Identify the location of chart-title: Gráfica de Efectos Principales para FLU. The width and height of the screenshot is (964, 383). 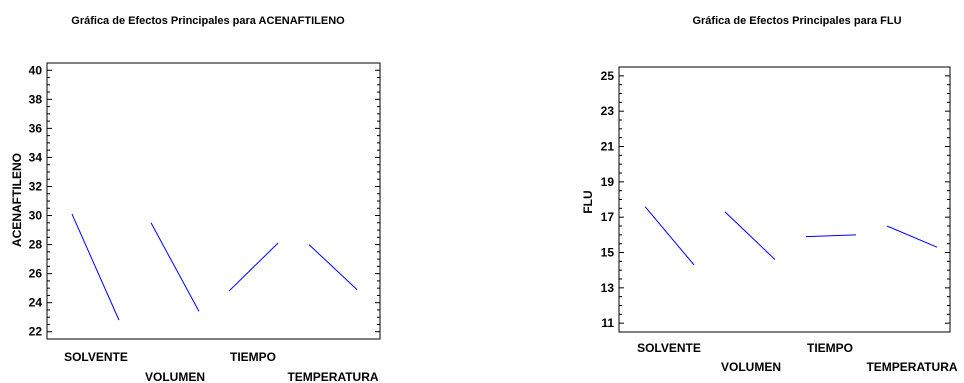
(796, 21).